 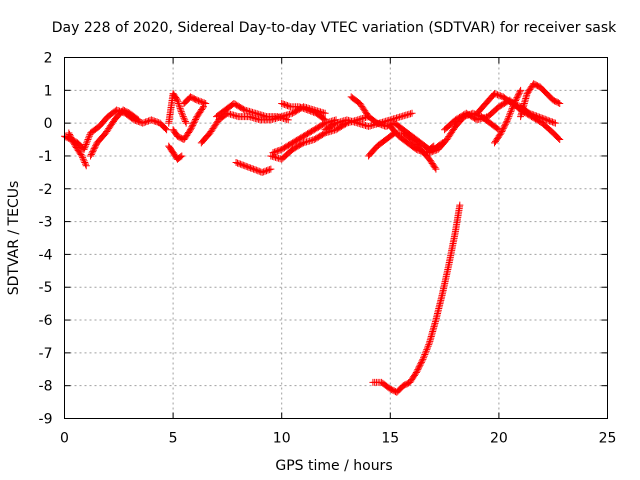 What do you see at coordinates (46, 288) in the screenshot?
I see `y-tick-label: -5` at bounding box center [46, 288].